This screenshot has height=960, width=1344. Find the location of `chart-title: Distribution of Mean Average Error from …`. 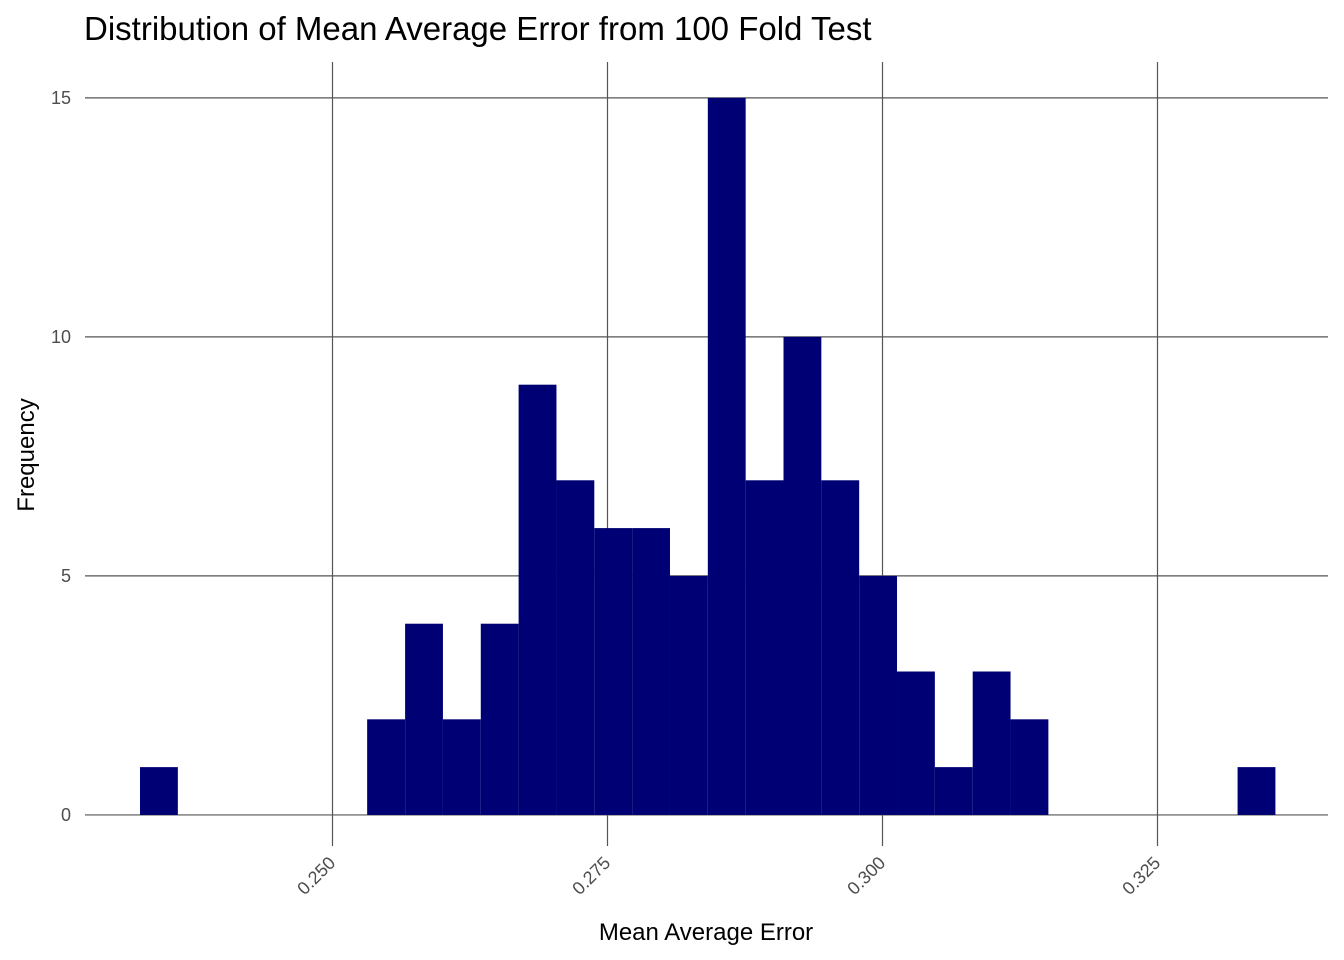

chart-title: Distribution of Mean Average Error from … is located at coordinates (478, 28).